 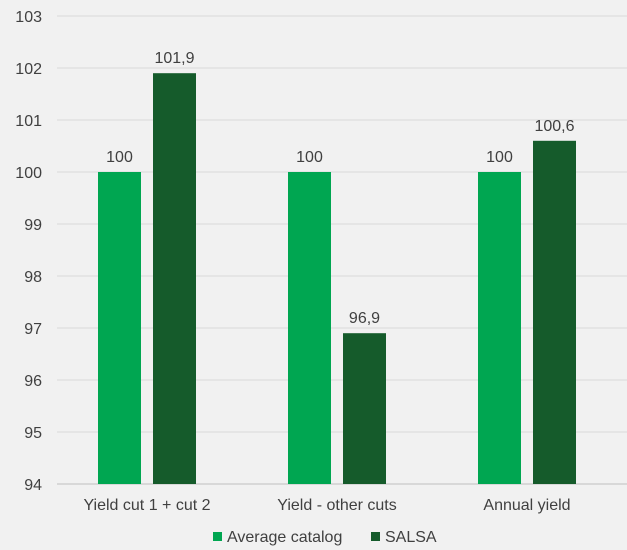 I want to click on y-tick-label: 103, so click(x=28, y=17).